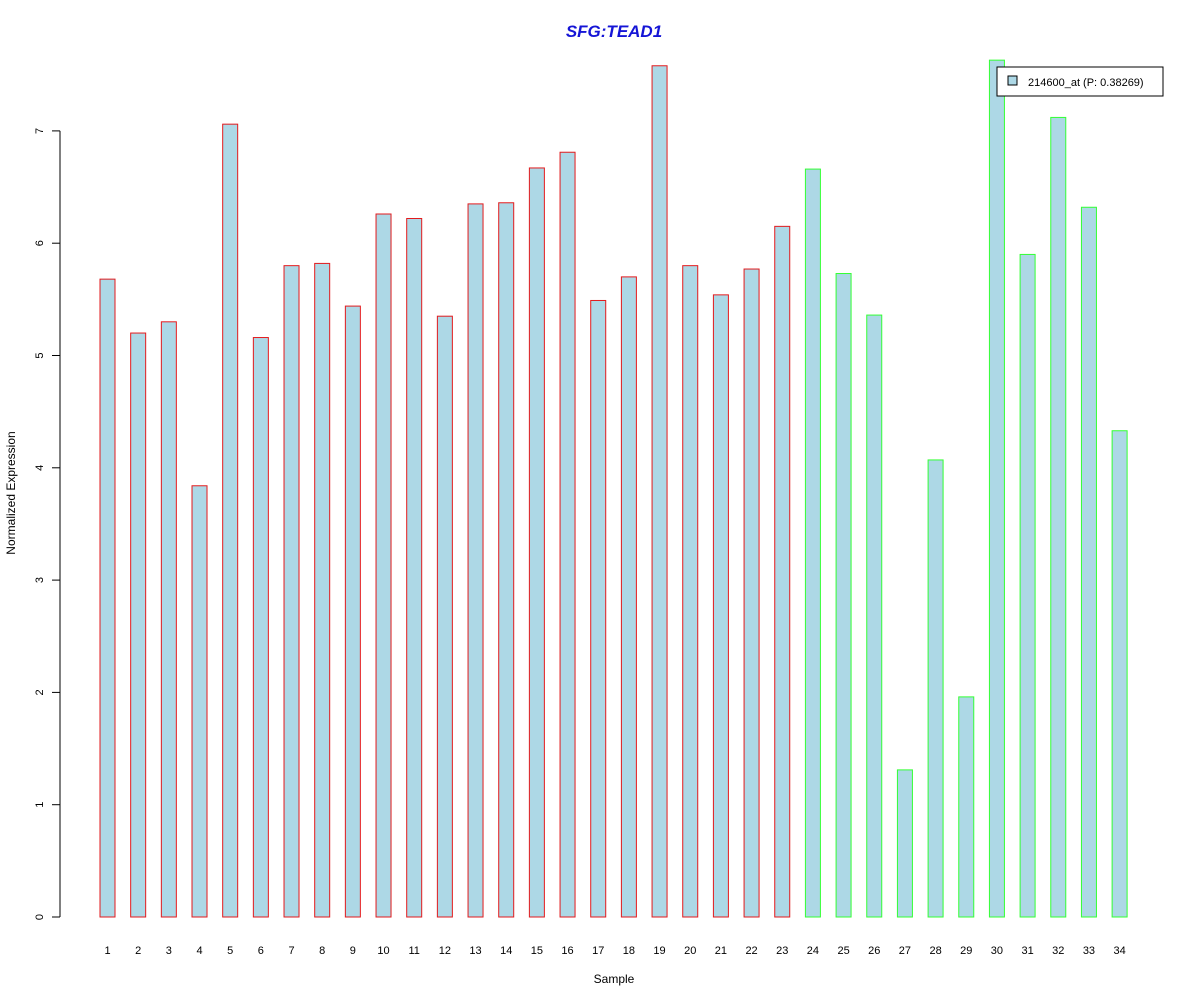 This screenshot has height=1000, width=1200. Describe the element at coordinates (230, 951) in the screenshot. I see `x-tick-label: 5` at that location.